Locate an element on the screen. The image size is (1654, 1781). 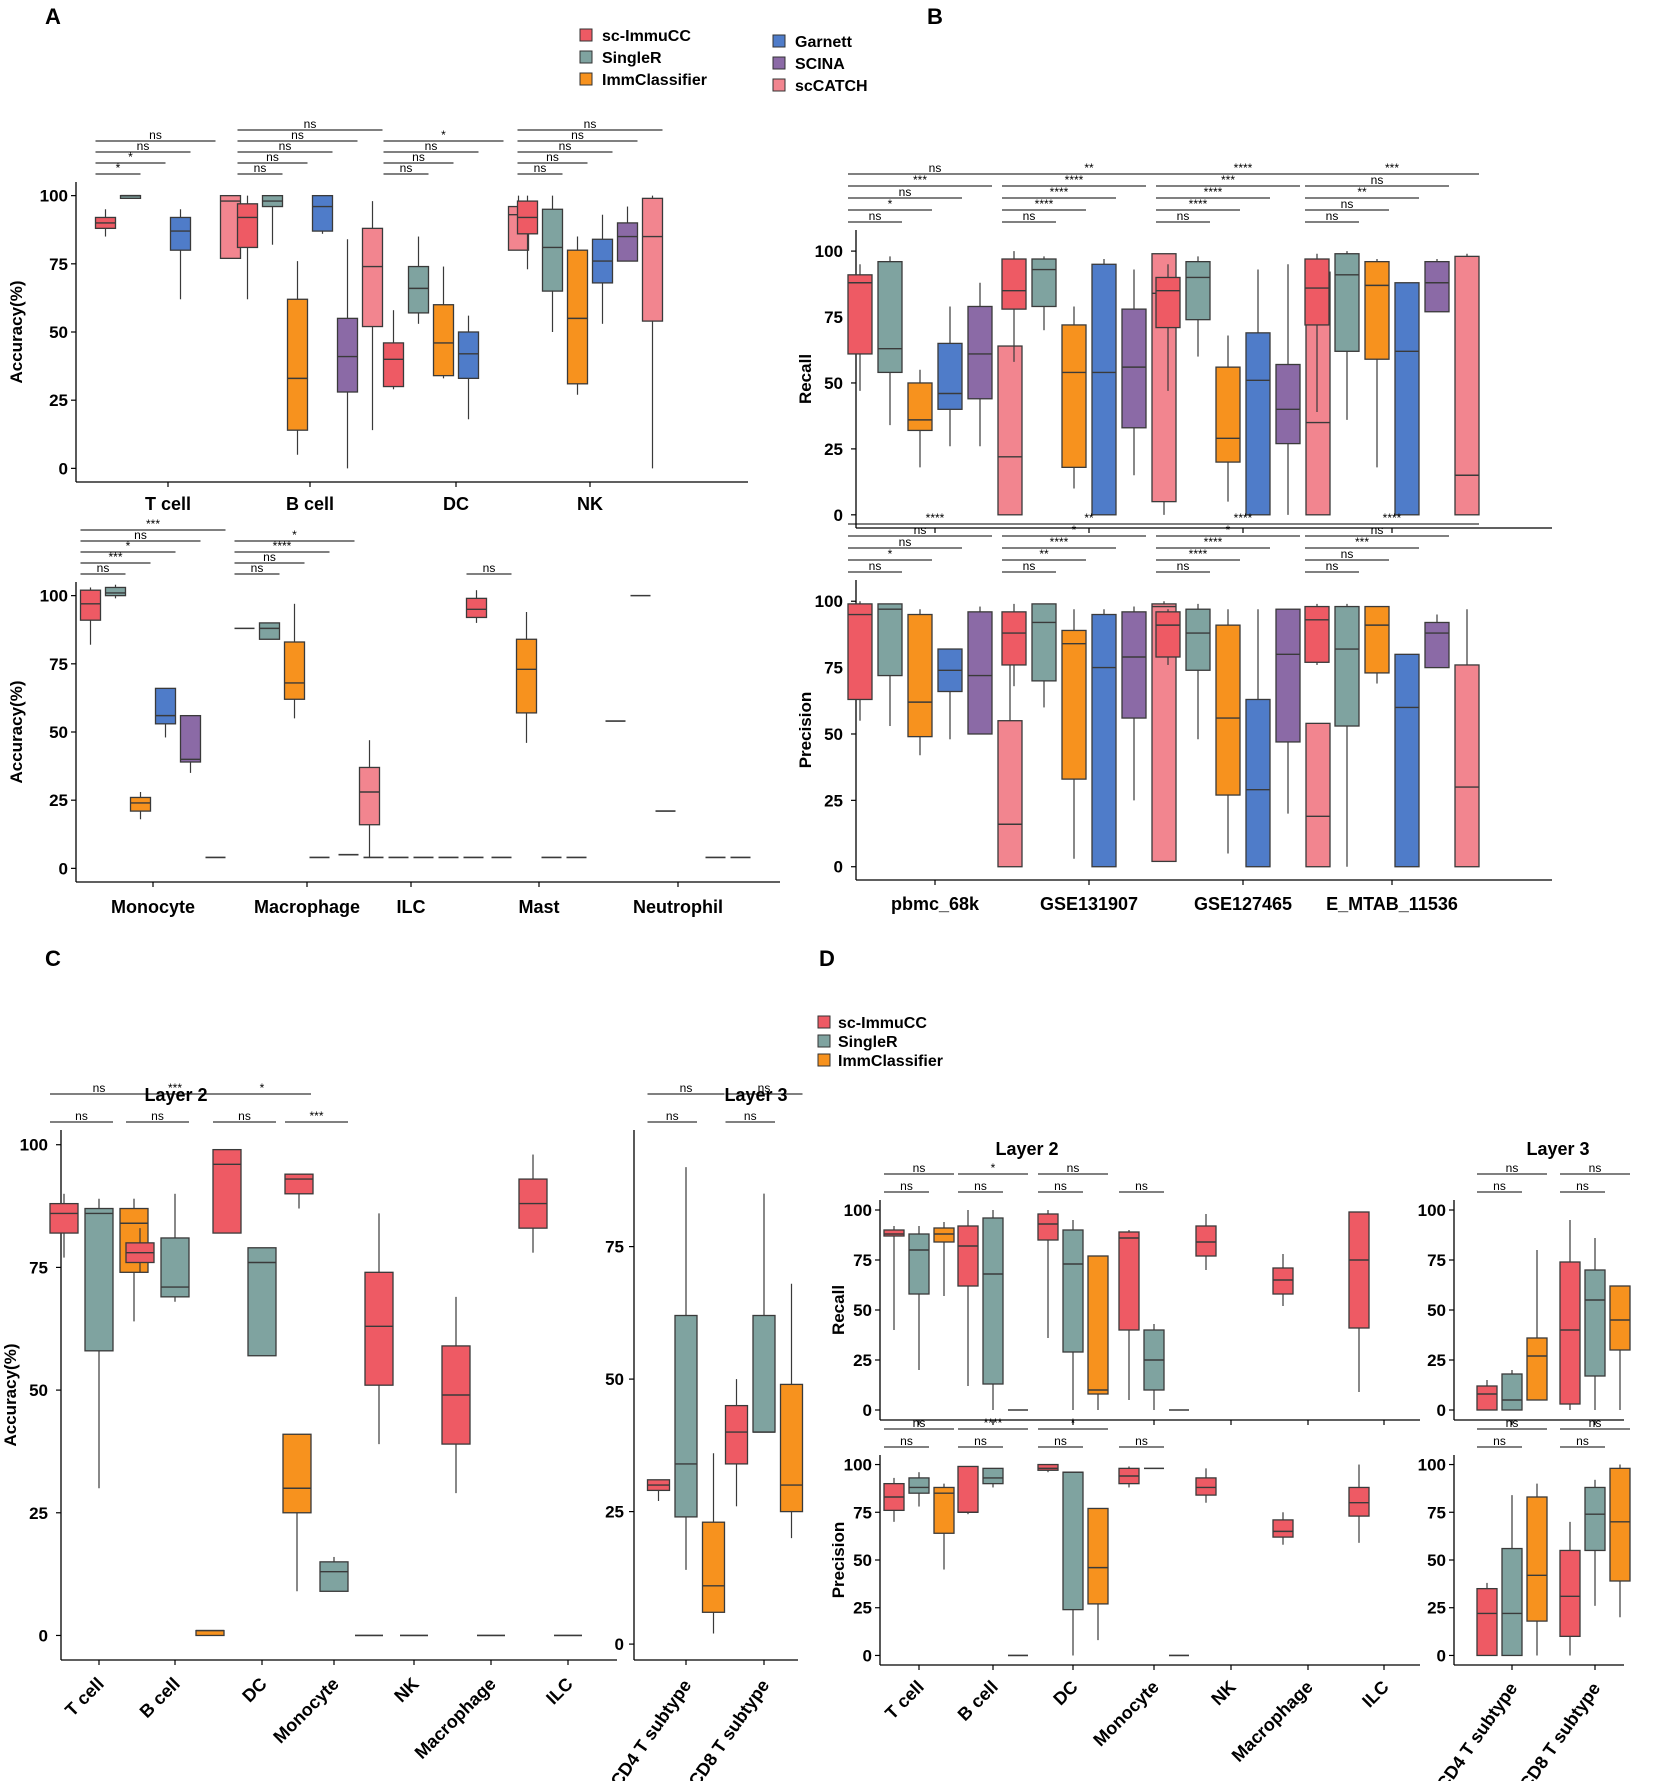
box-SCINA is located at coordinates (1288, 389).